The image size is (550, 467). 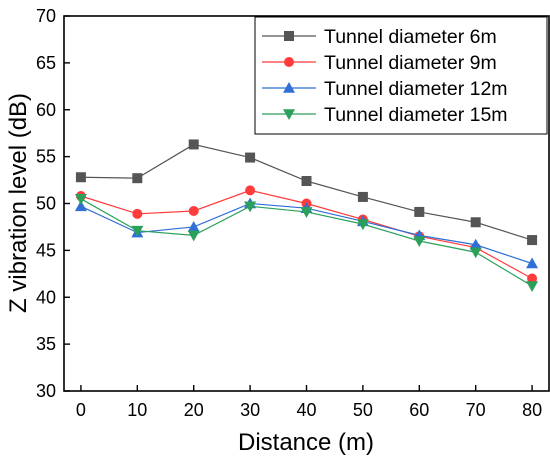 I want to click on y-tick-label: 45, so click(x=46, y=250).